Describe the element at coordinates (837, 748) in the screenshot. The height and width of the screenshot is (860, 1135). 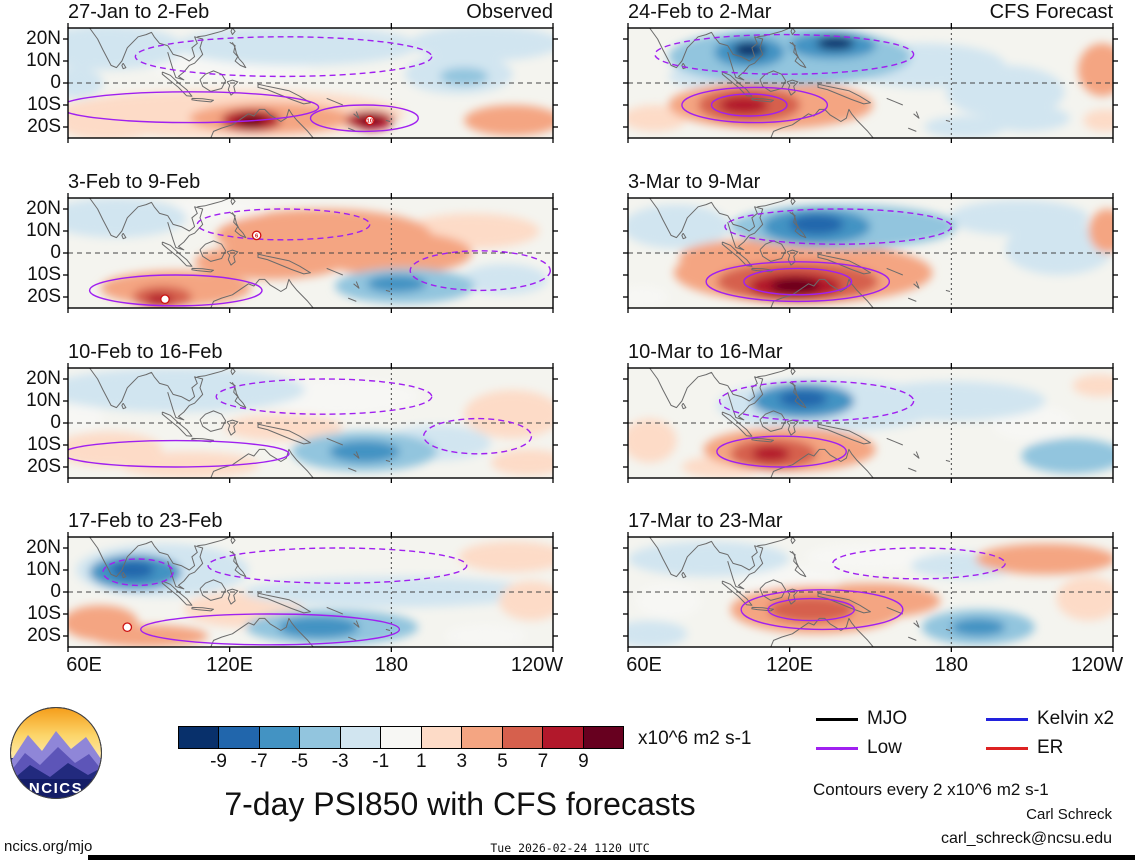
I see `low-line-sample` at that location.